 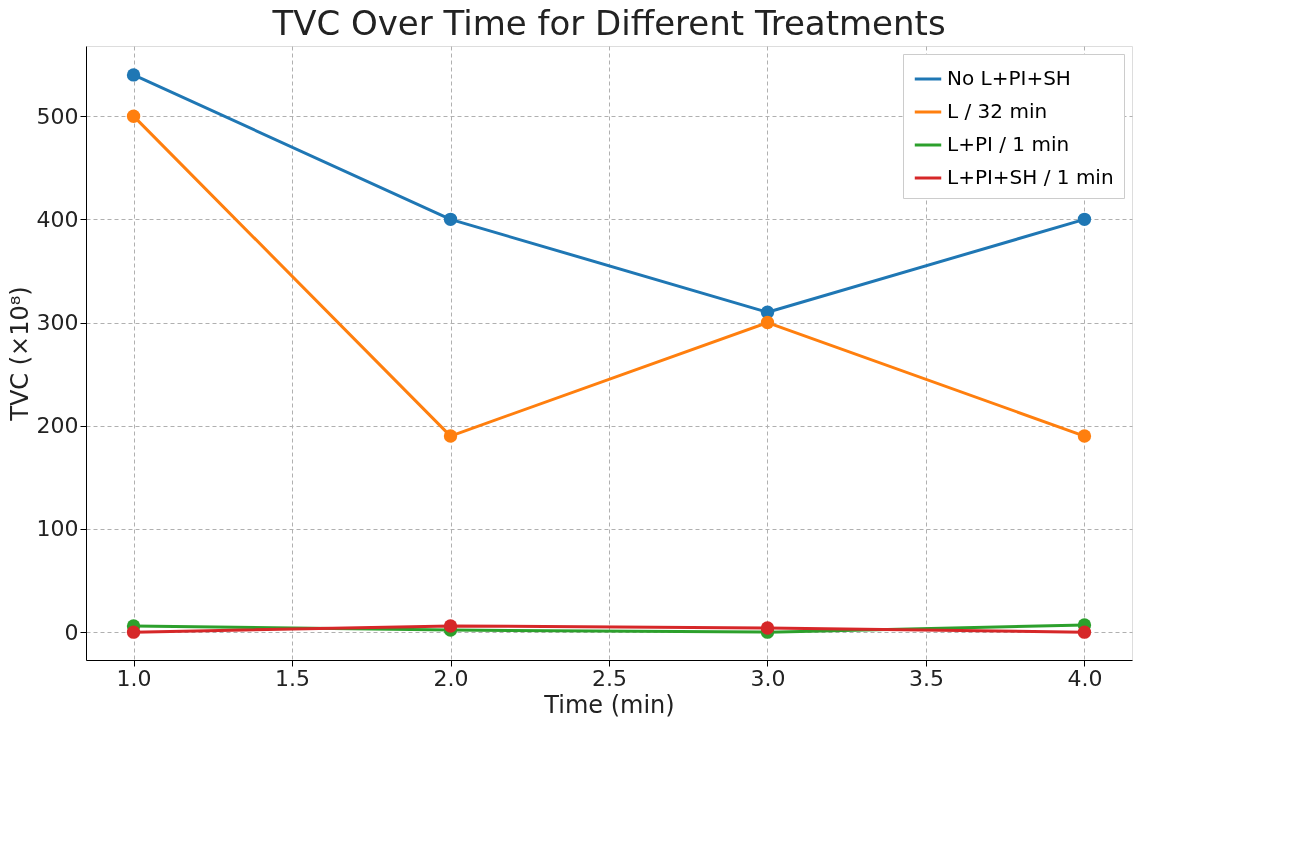 I want to click on x-tick-label: 1.5, so click(x=293, y=678).